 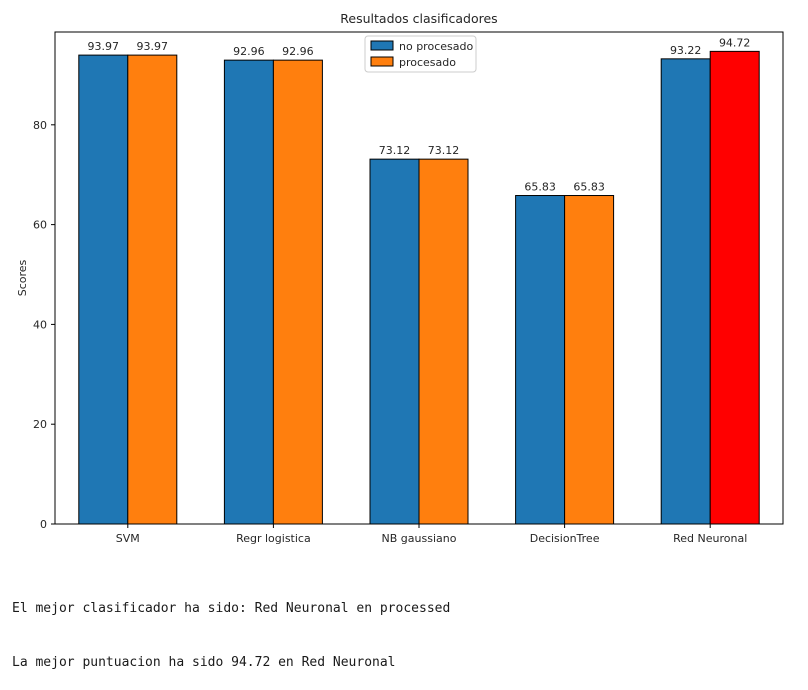 I want to click on x-tick-label: SVM, so click(x=128, y=538).